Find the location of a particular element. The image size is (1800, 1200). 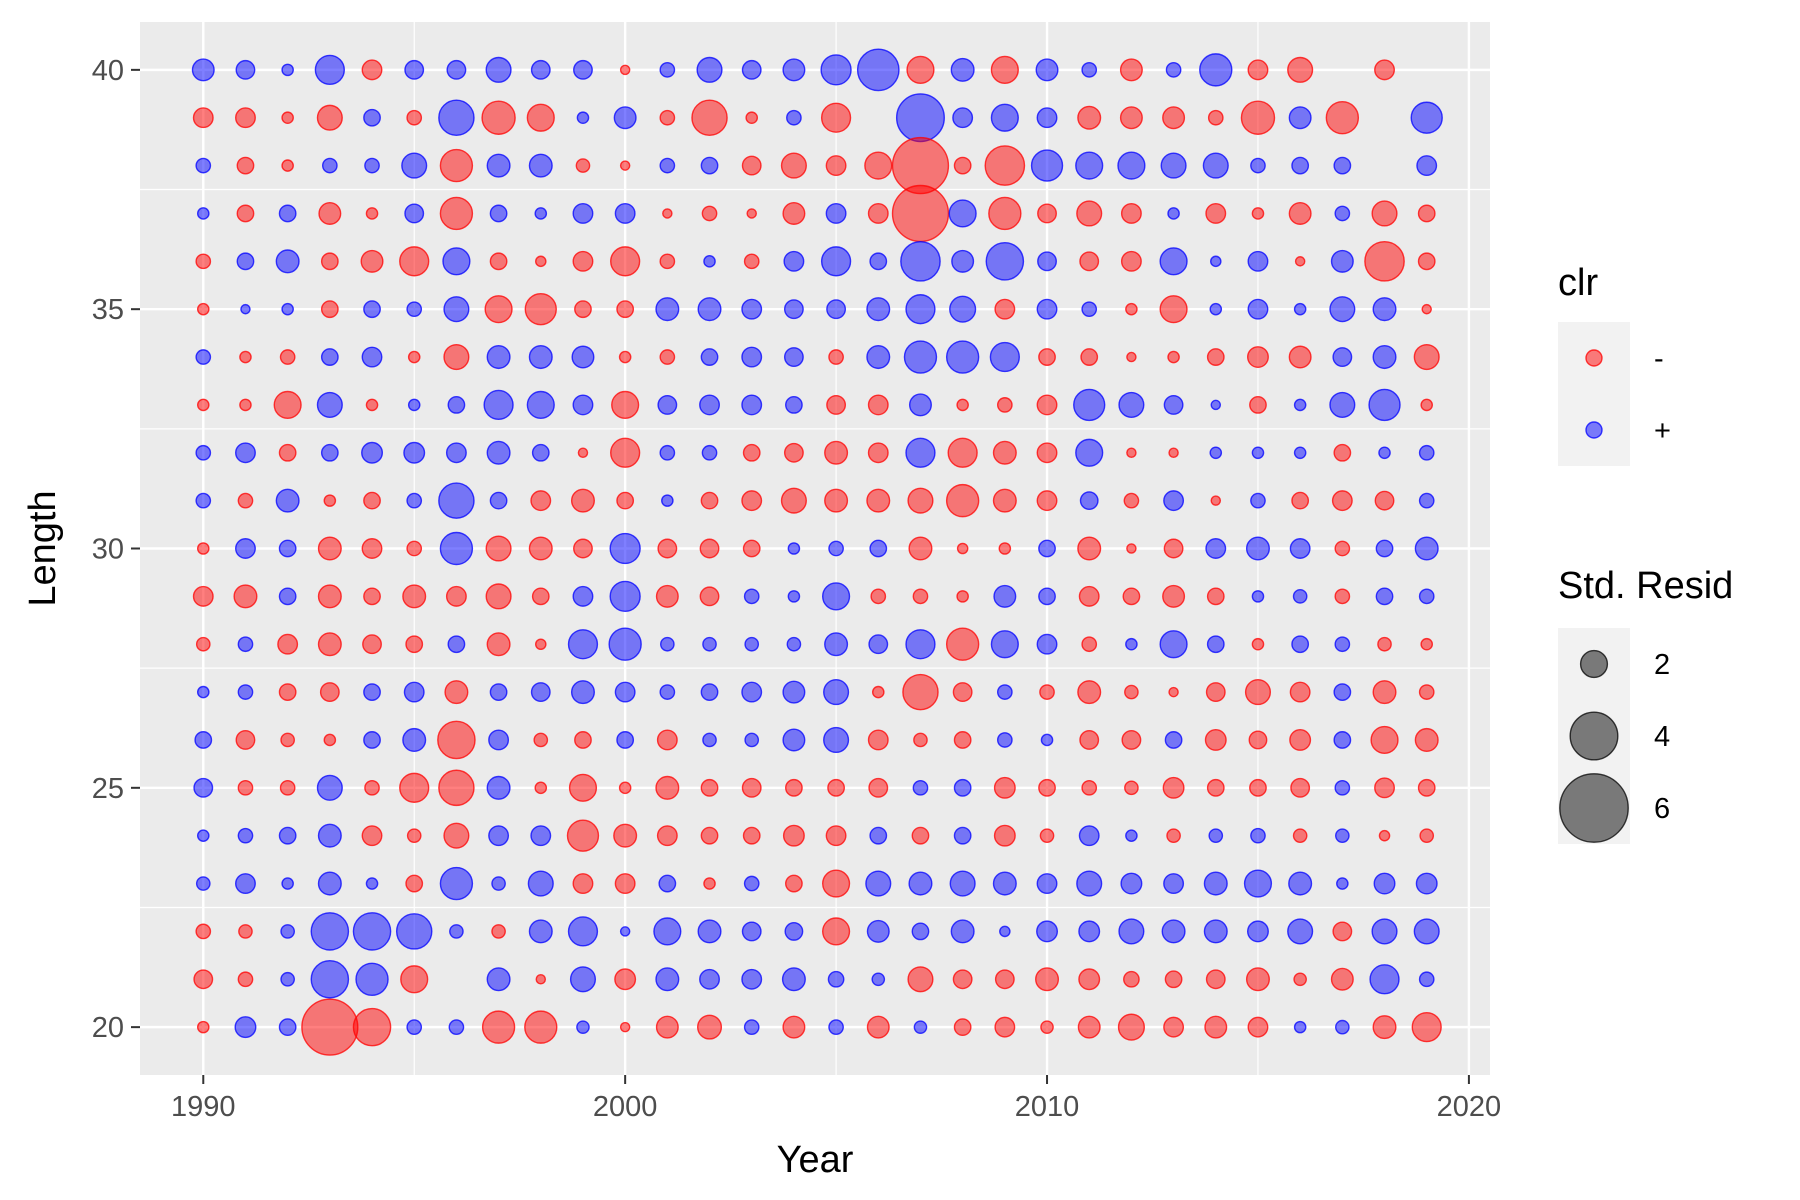

legend-color-key is located at coordinates (1594, 358).